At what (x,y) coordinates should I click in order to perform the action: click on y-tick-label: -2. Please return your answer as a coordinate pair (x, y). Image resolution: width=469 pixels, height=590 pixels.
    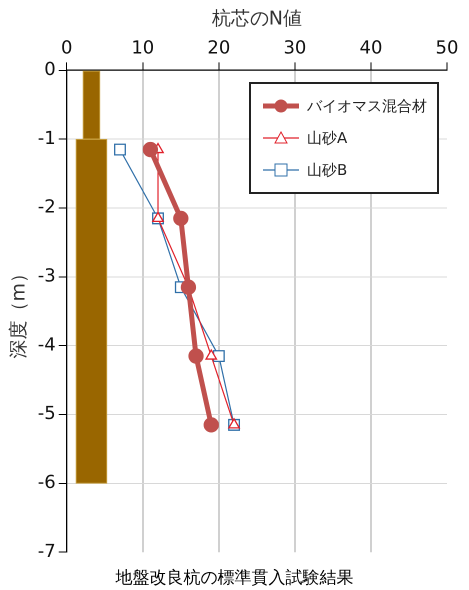
    Looking at the image, I should click on (47, 207).